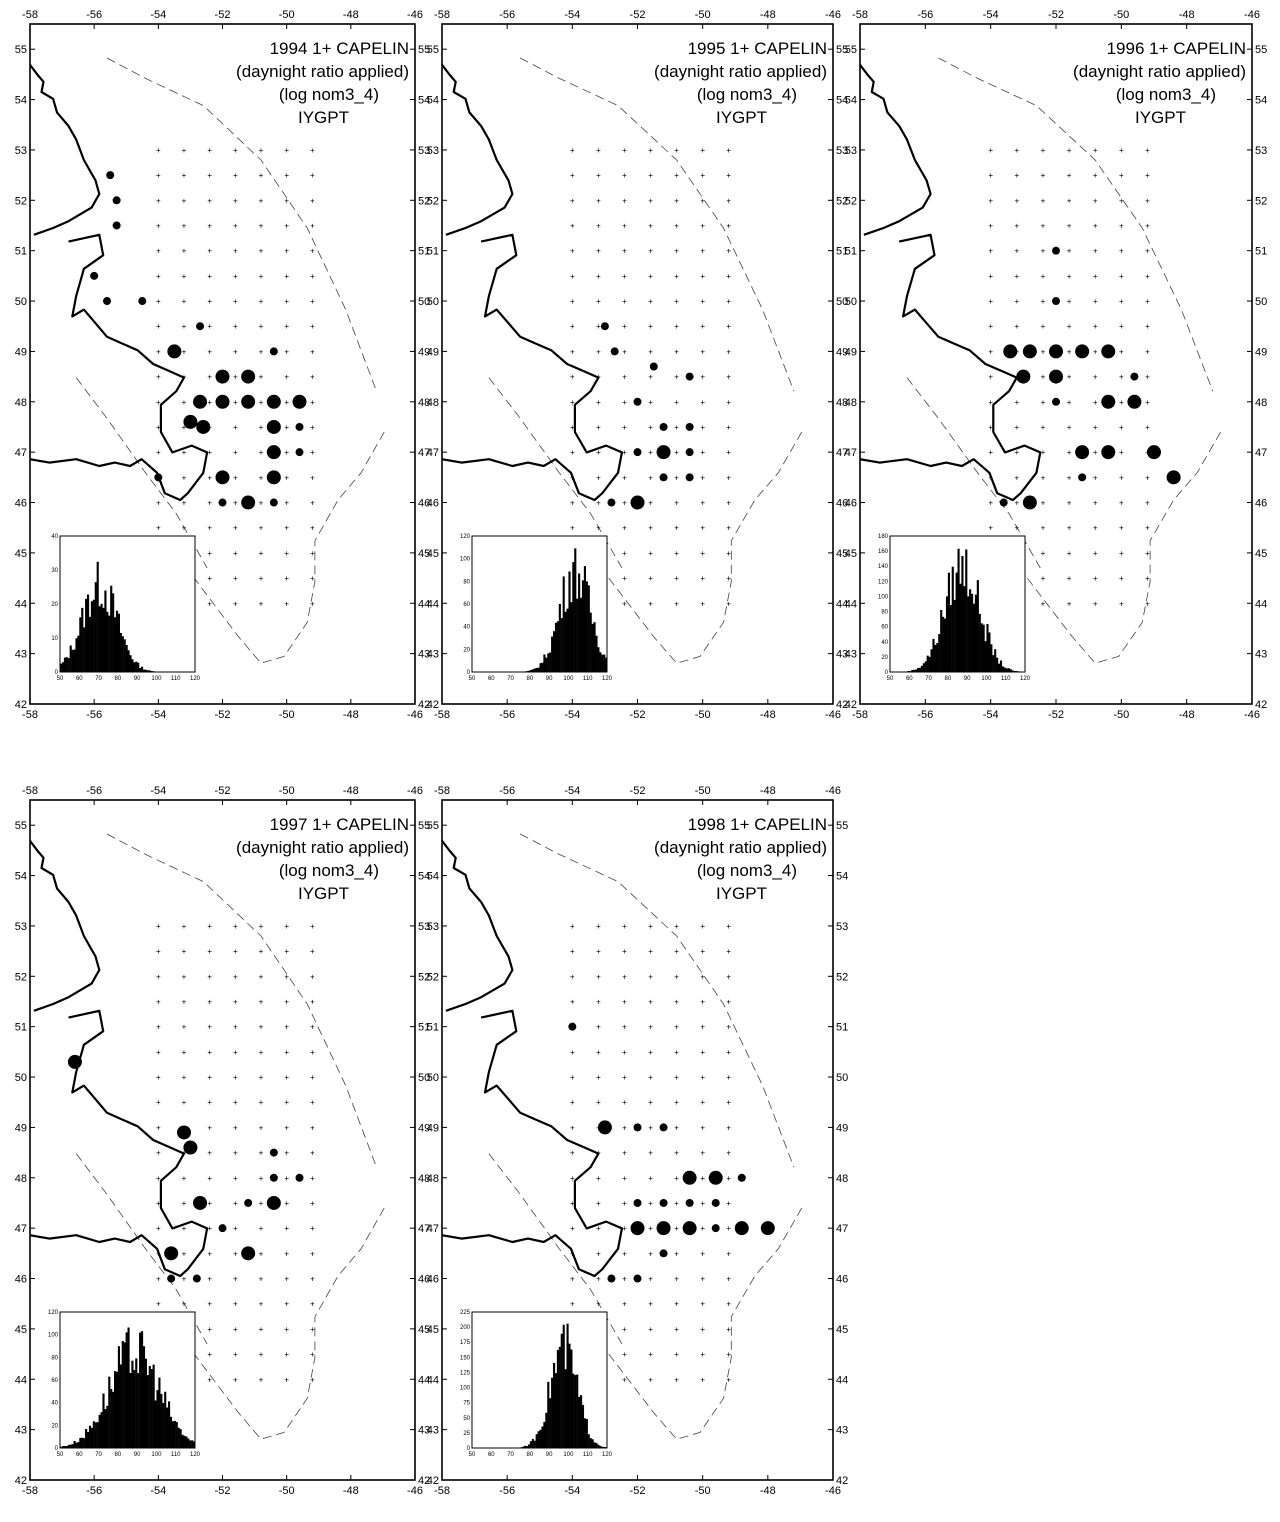  What do you see at coordinates (21, 1481) in the screenshot?
I see `lat-tick-label: 42` at bounding box center [21, 1481].